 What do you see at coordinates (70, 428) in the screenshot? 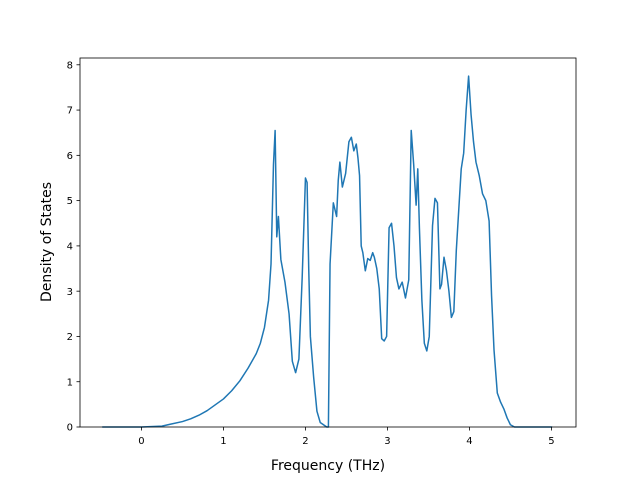
I see `y-tick-label: 0` at bounding box center [70, 428].